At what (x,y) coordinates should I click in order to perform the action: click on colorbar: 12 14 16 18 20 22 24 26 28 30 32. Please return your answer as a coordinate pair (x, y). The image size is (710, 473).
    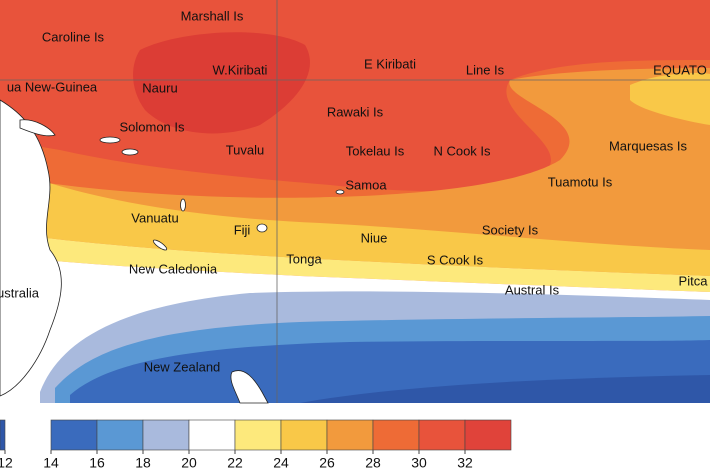
    Looking at the image, I should click on (256, 445).